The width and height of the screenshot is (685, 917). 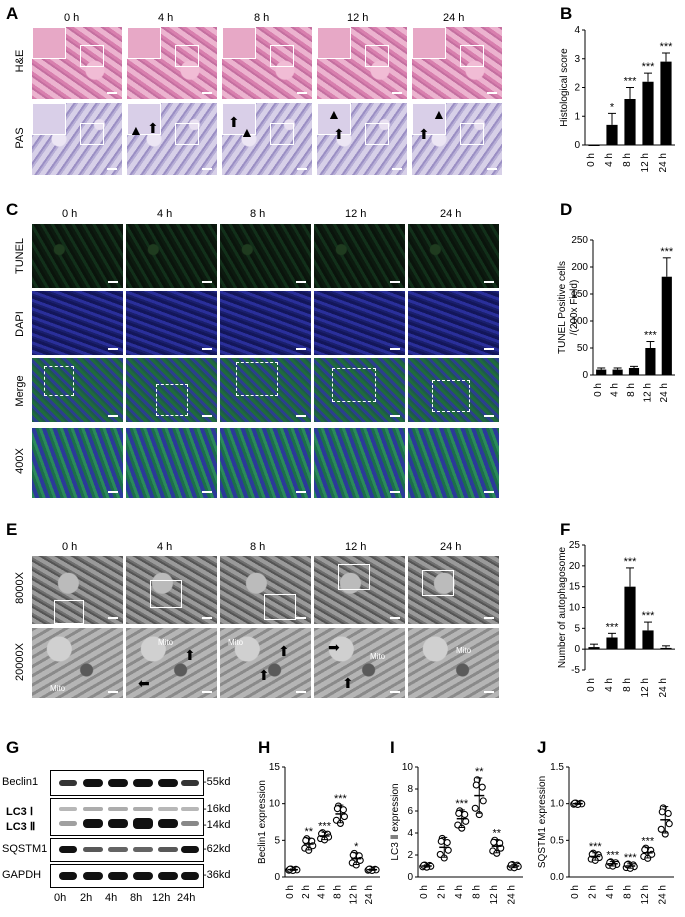 What do you see at coordinates (127, 817) in the screenshot?
I see `blot-strip-lc3` at bounding box center [127, 817].